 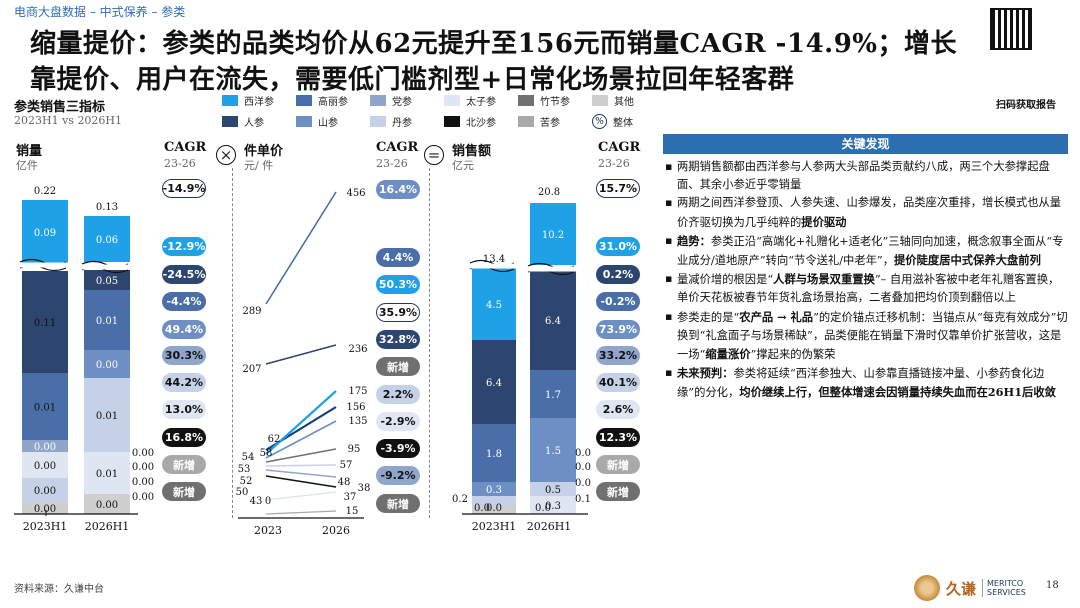 What do you see at coordinates (243, 121) in the screenshot?
I see `legend-item: 人参` at bounding box center [243, 121].